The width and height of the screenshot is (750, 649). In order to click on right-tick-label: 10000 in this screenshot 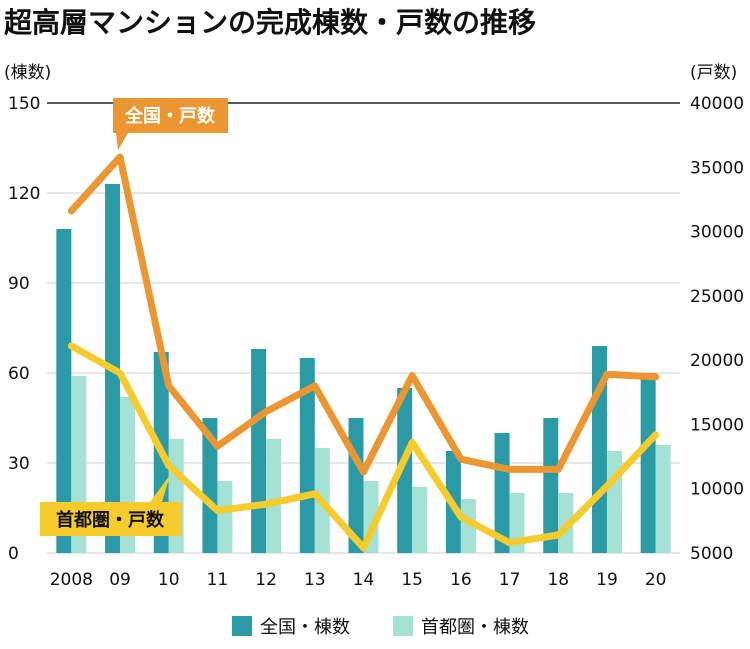, I will do `click(717, 490)`.